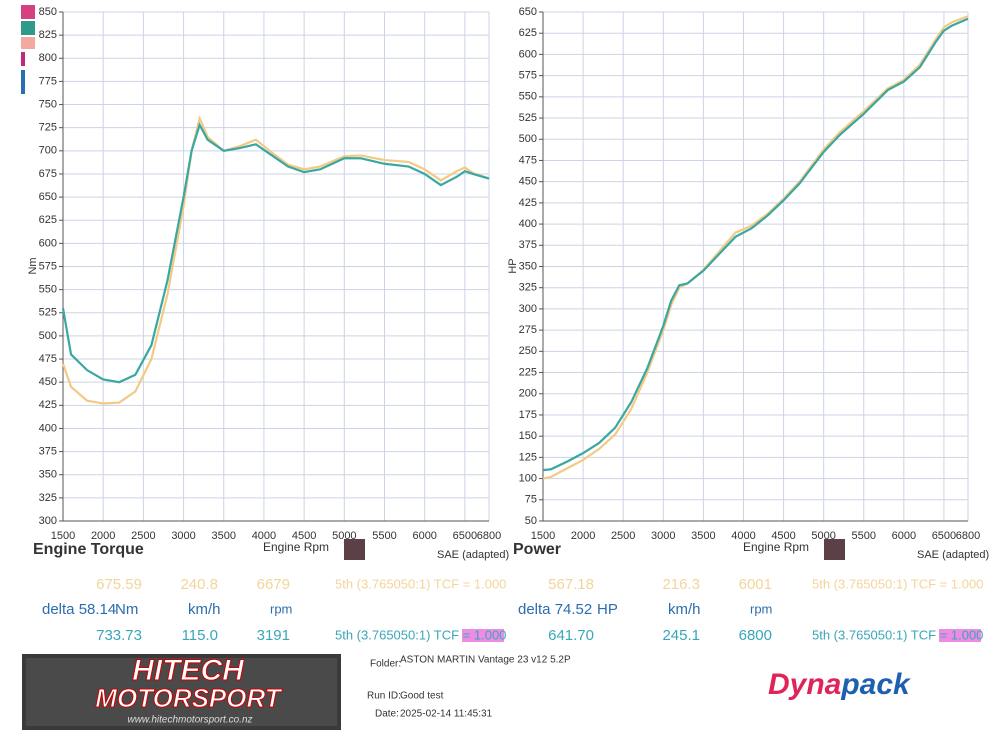 Image resolution: width=996 pixels, height=736 pixels. Describe the element at coordinates (48, 104) in the screenshot. I see `y-tick-label: 750` at that location.